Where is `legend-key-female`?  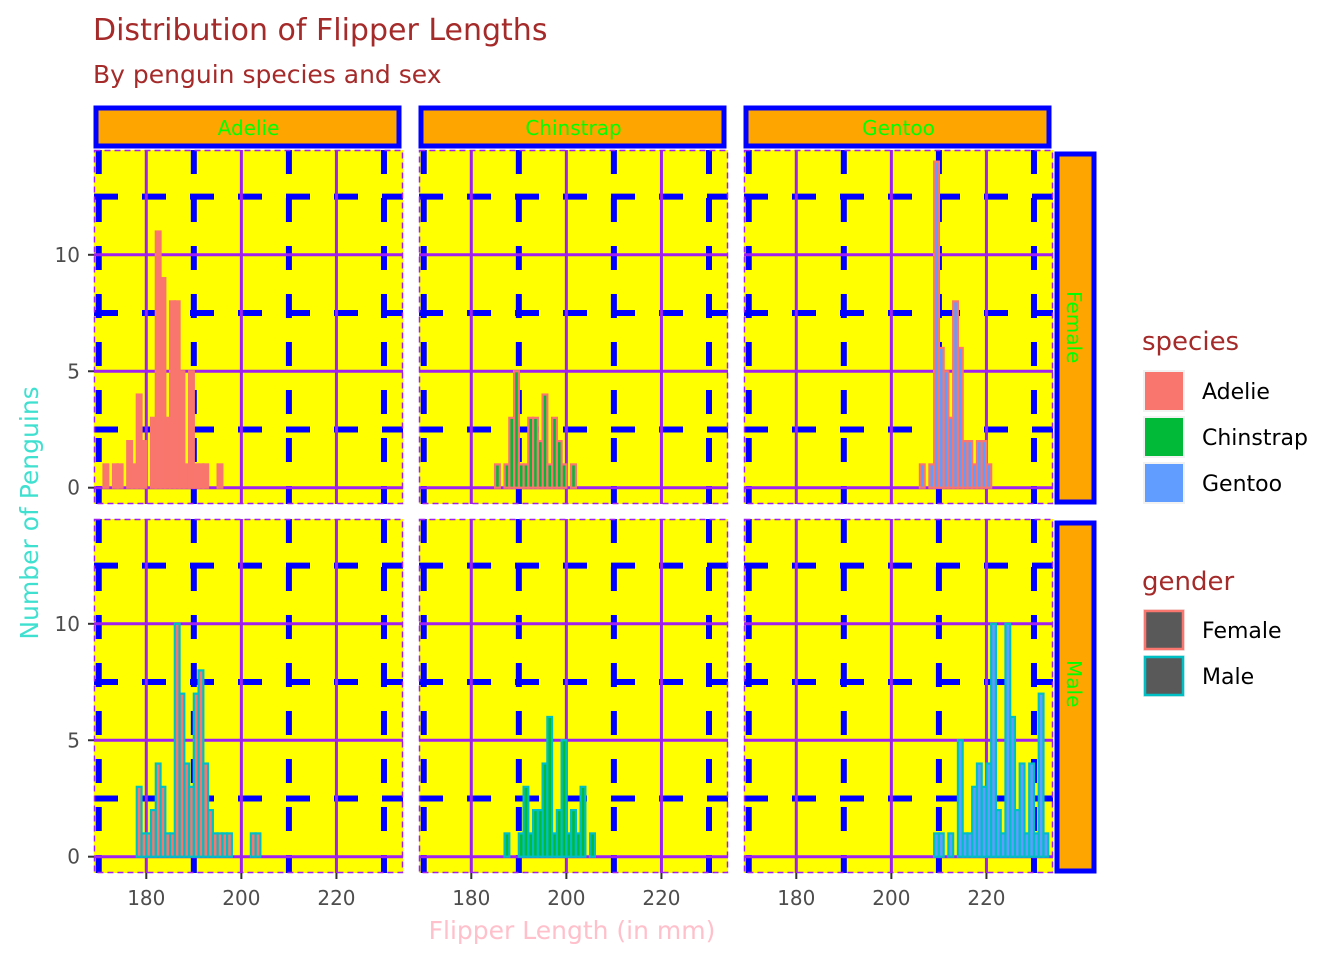
legend-key-female is located at coordinates (1164, 630).